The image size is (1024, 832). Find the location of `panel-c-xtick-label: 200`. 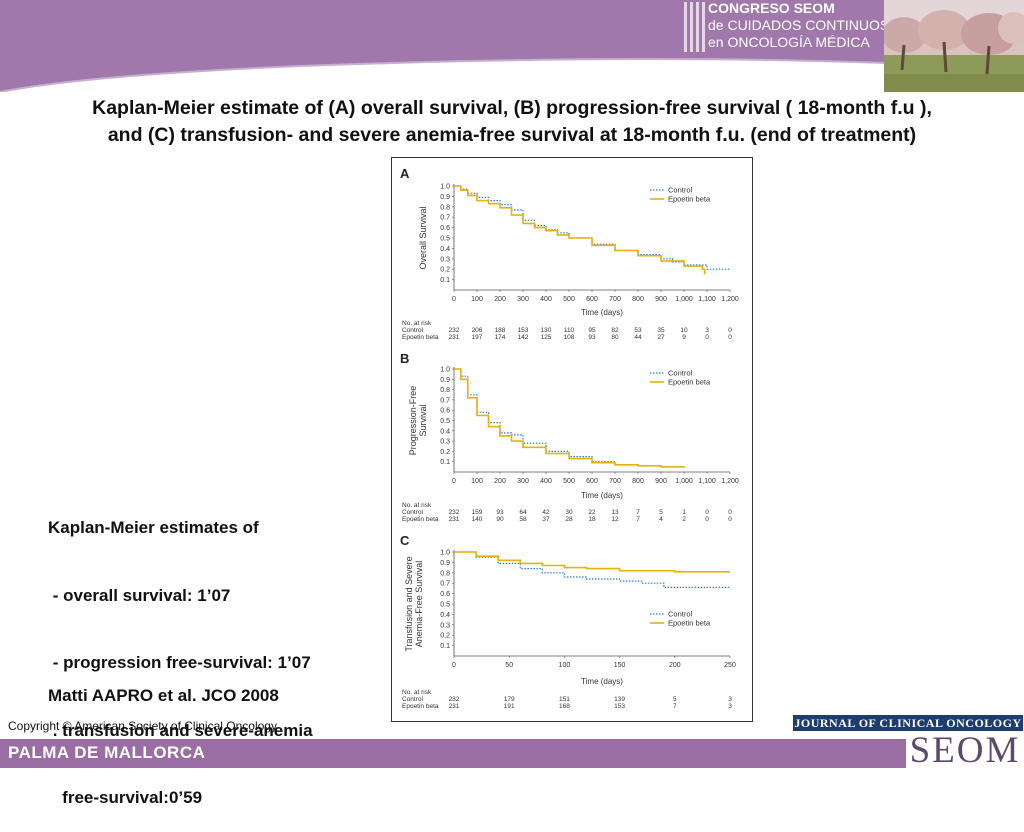

panel-c-xtick-label: 200 is located at coordinates (675, 665).